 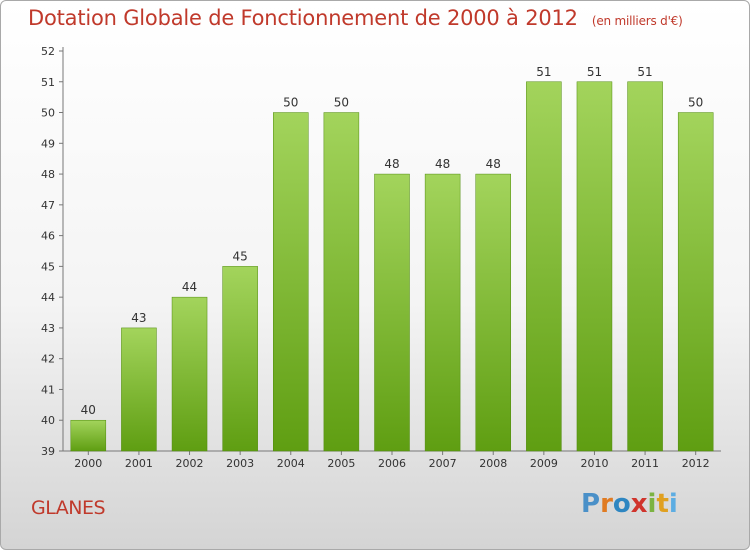 I want to click on x-tick-label: 2006, so click(x=392, y=463).